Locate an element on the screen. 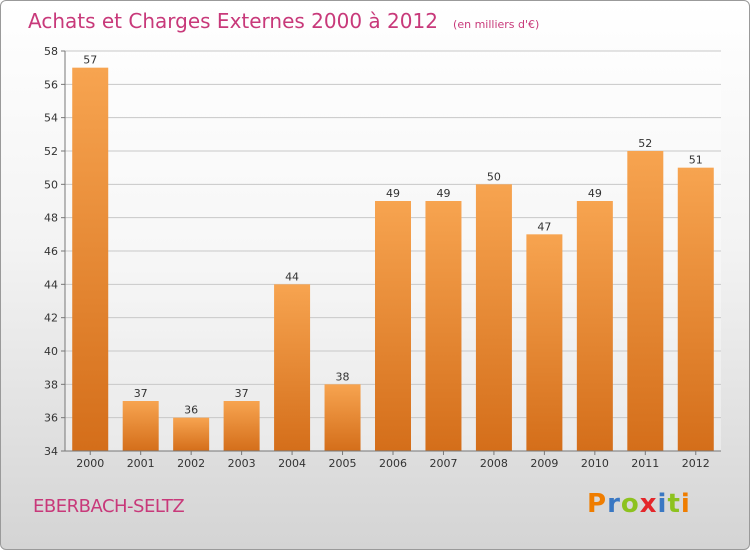  proxiti-logo: Proxiti is located at coordinates (639, 504).